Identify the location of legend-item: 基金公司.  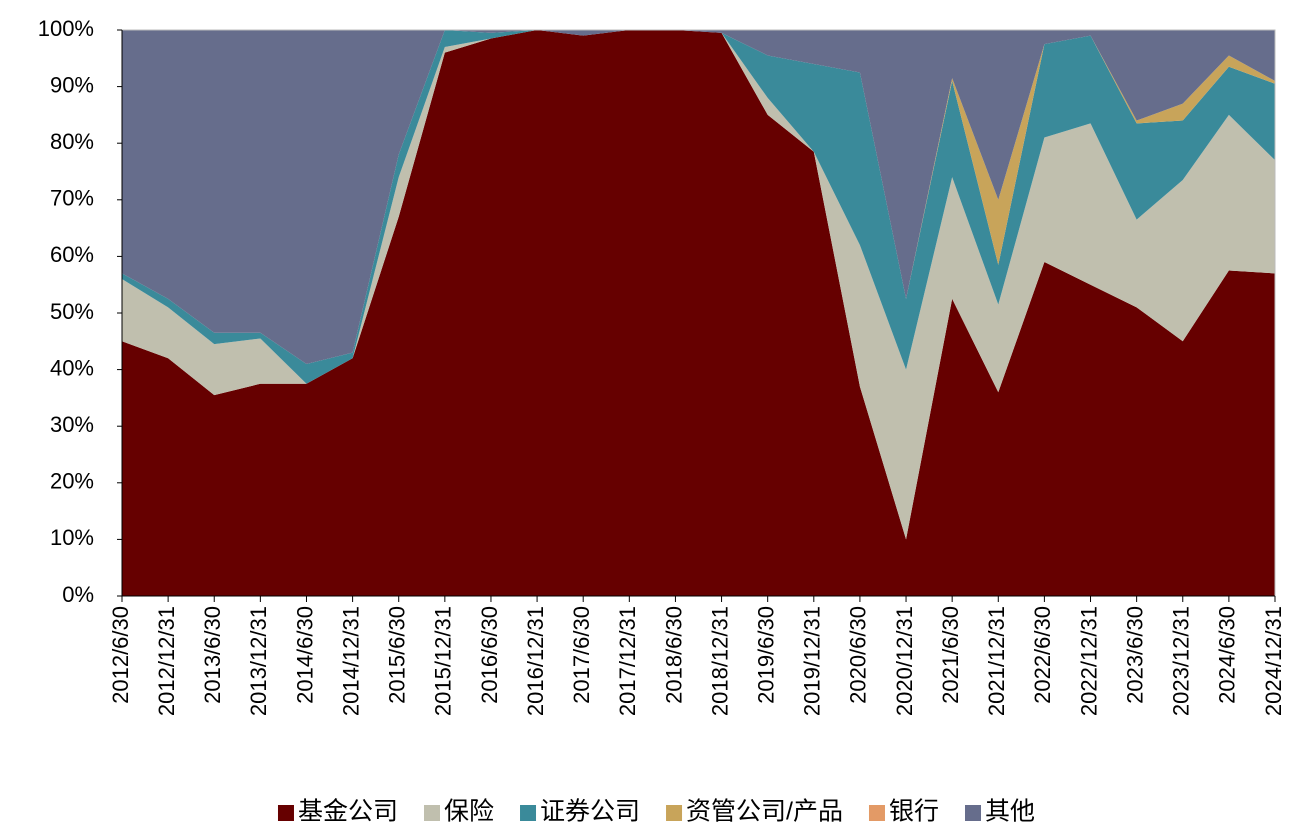
(337, 812).